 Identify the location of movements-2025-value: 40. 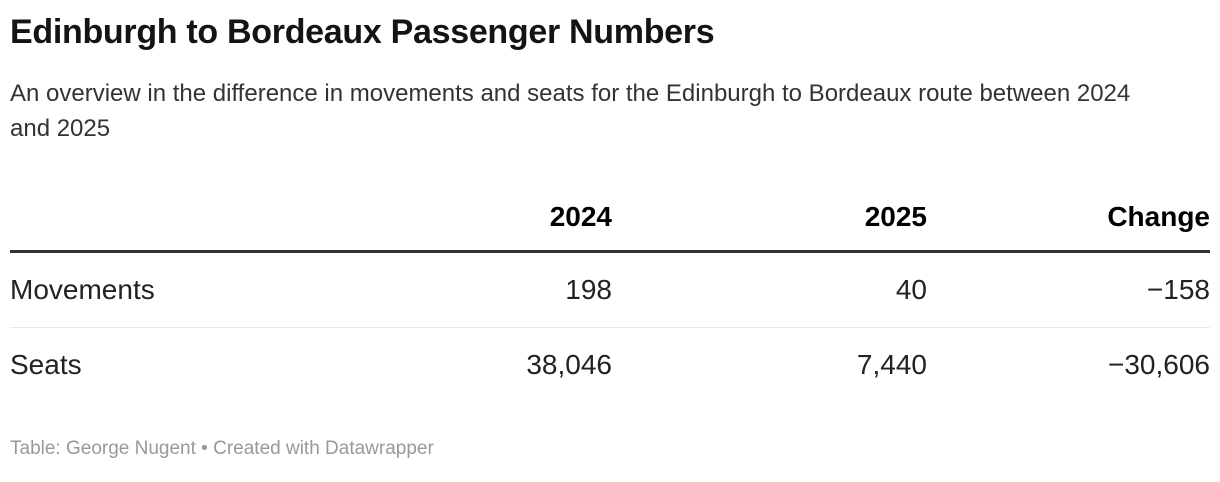
(911, 289).